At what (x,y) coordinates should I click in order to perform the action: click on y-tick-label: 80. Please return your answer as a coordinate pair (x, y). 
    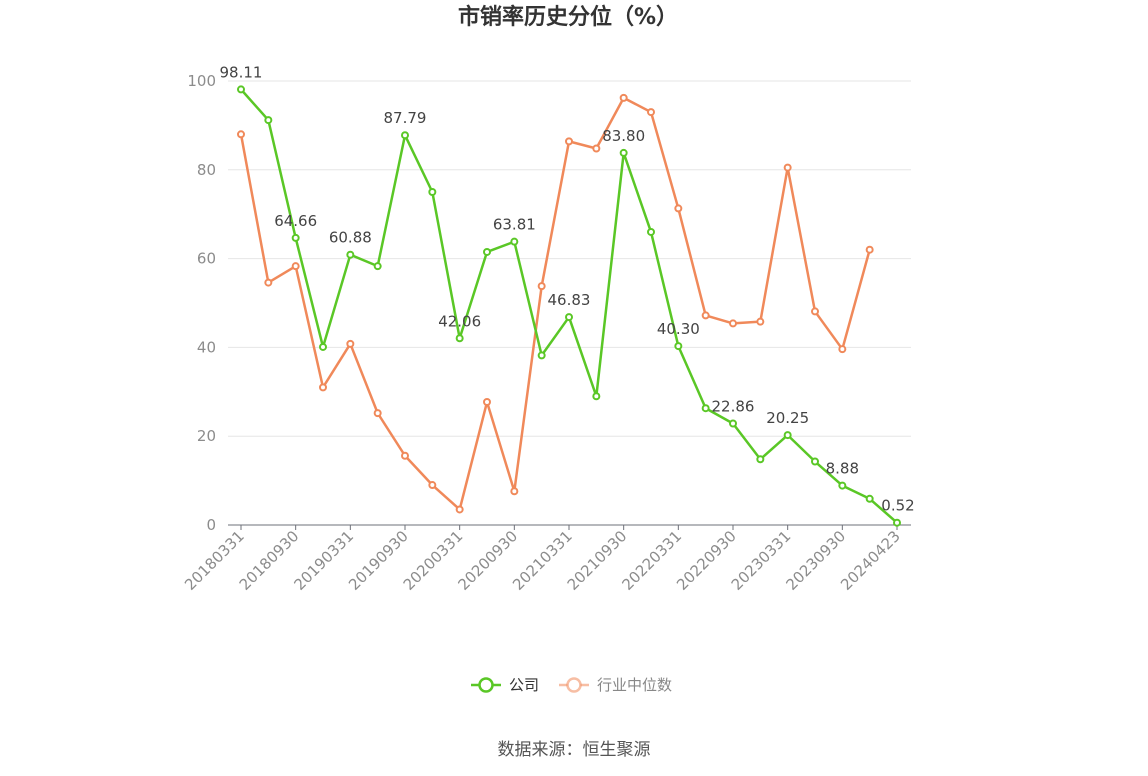
    Looking at the image, I should click on (206, 170).